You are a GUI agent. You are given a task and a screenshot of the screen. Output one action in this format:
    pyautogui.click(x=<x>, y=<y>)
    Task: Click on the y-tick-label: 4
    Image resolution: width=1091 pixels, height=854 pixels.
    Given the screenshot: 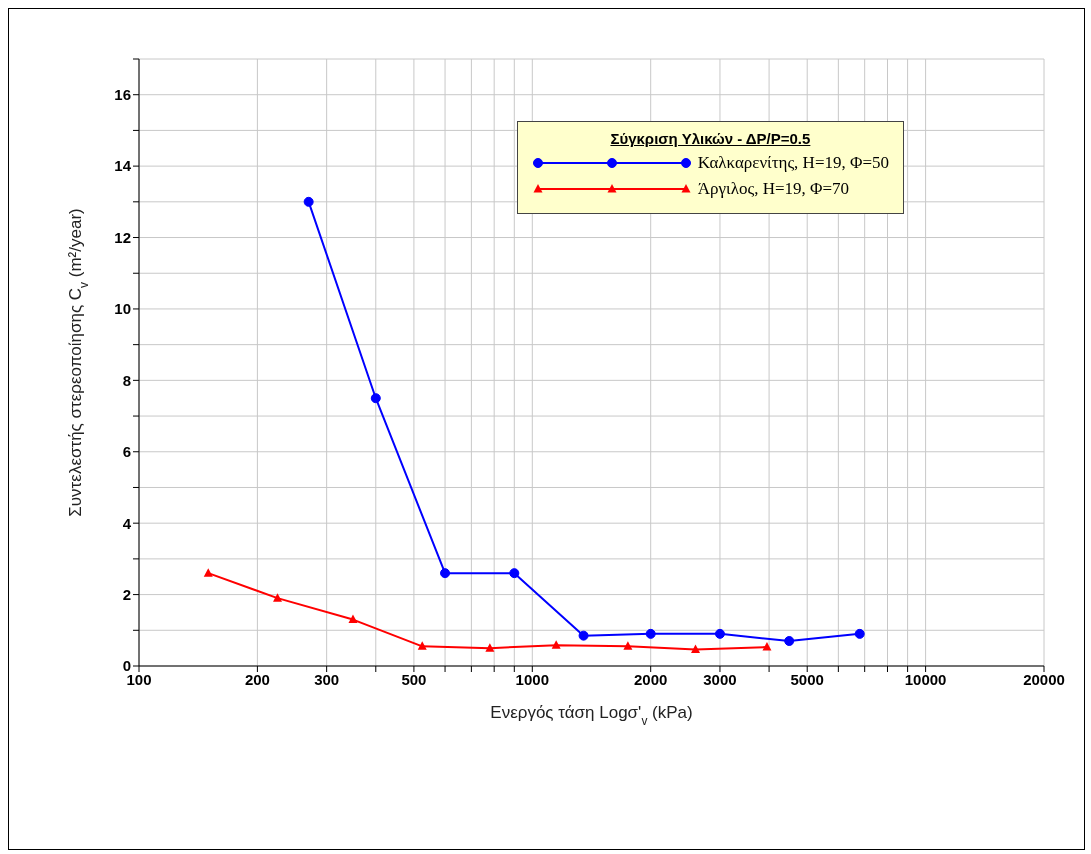 What is the action you would take?
    pyautogui.click(x=127, y=523)
    